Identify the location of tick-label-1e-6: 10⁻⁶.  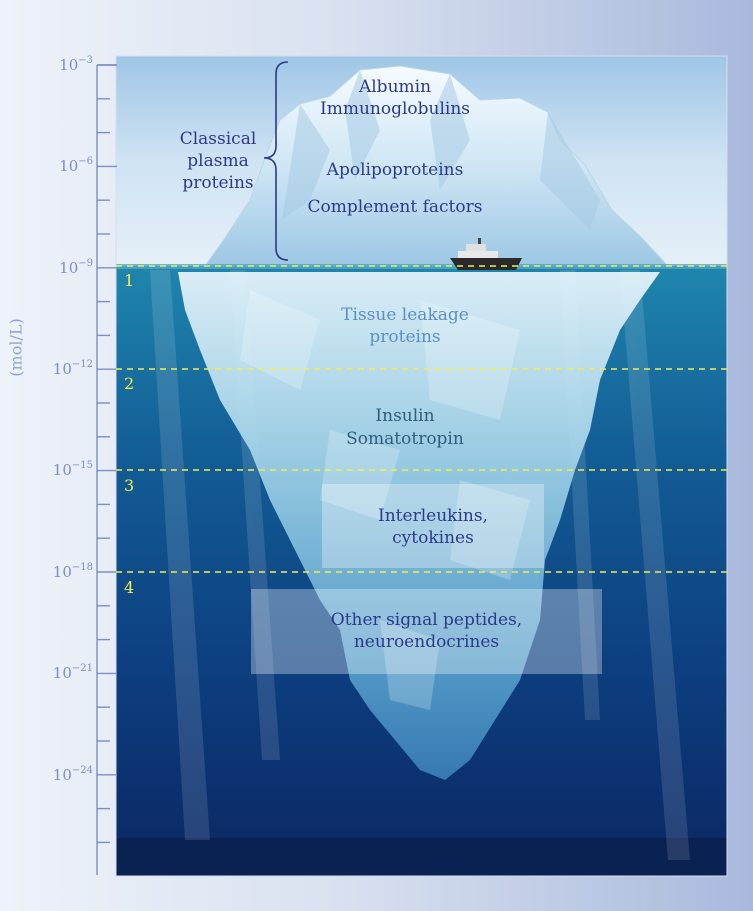
(76, 166).